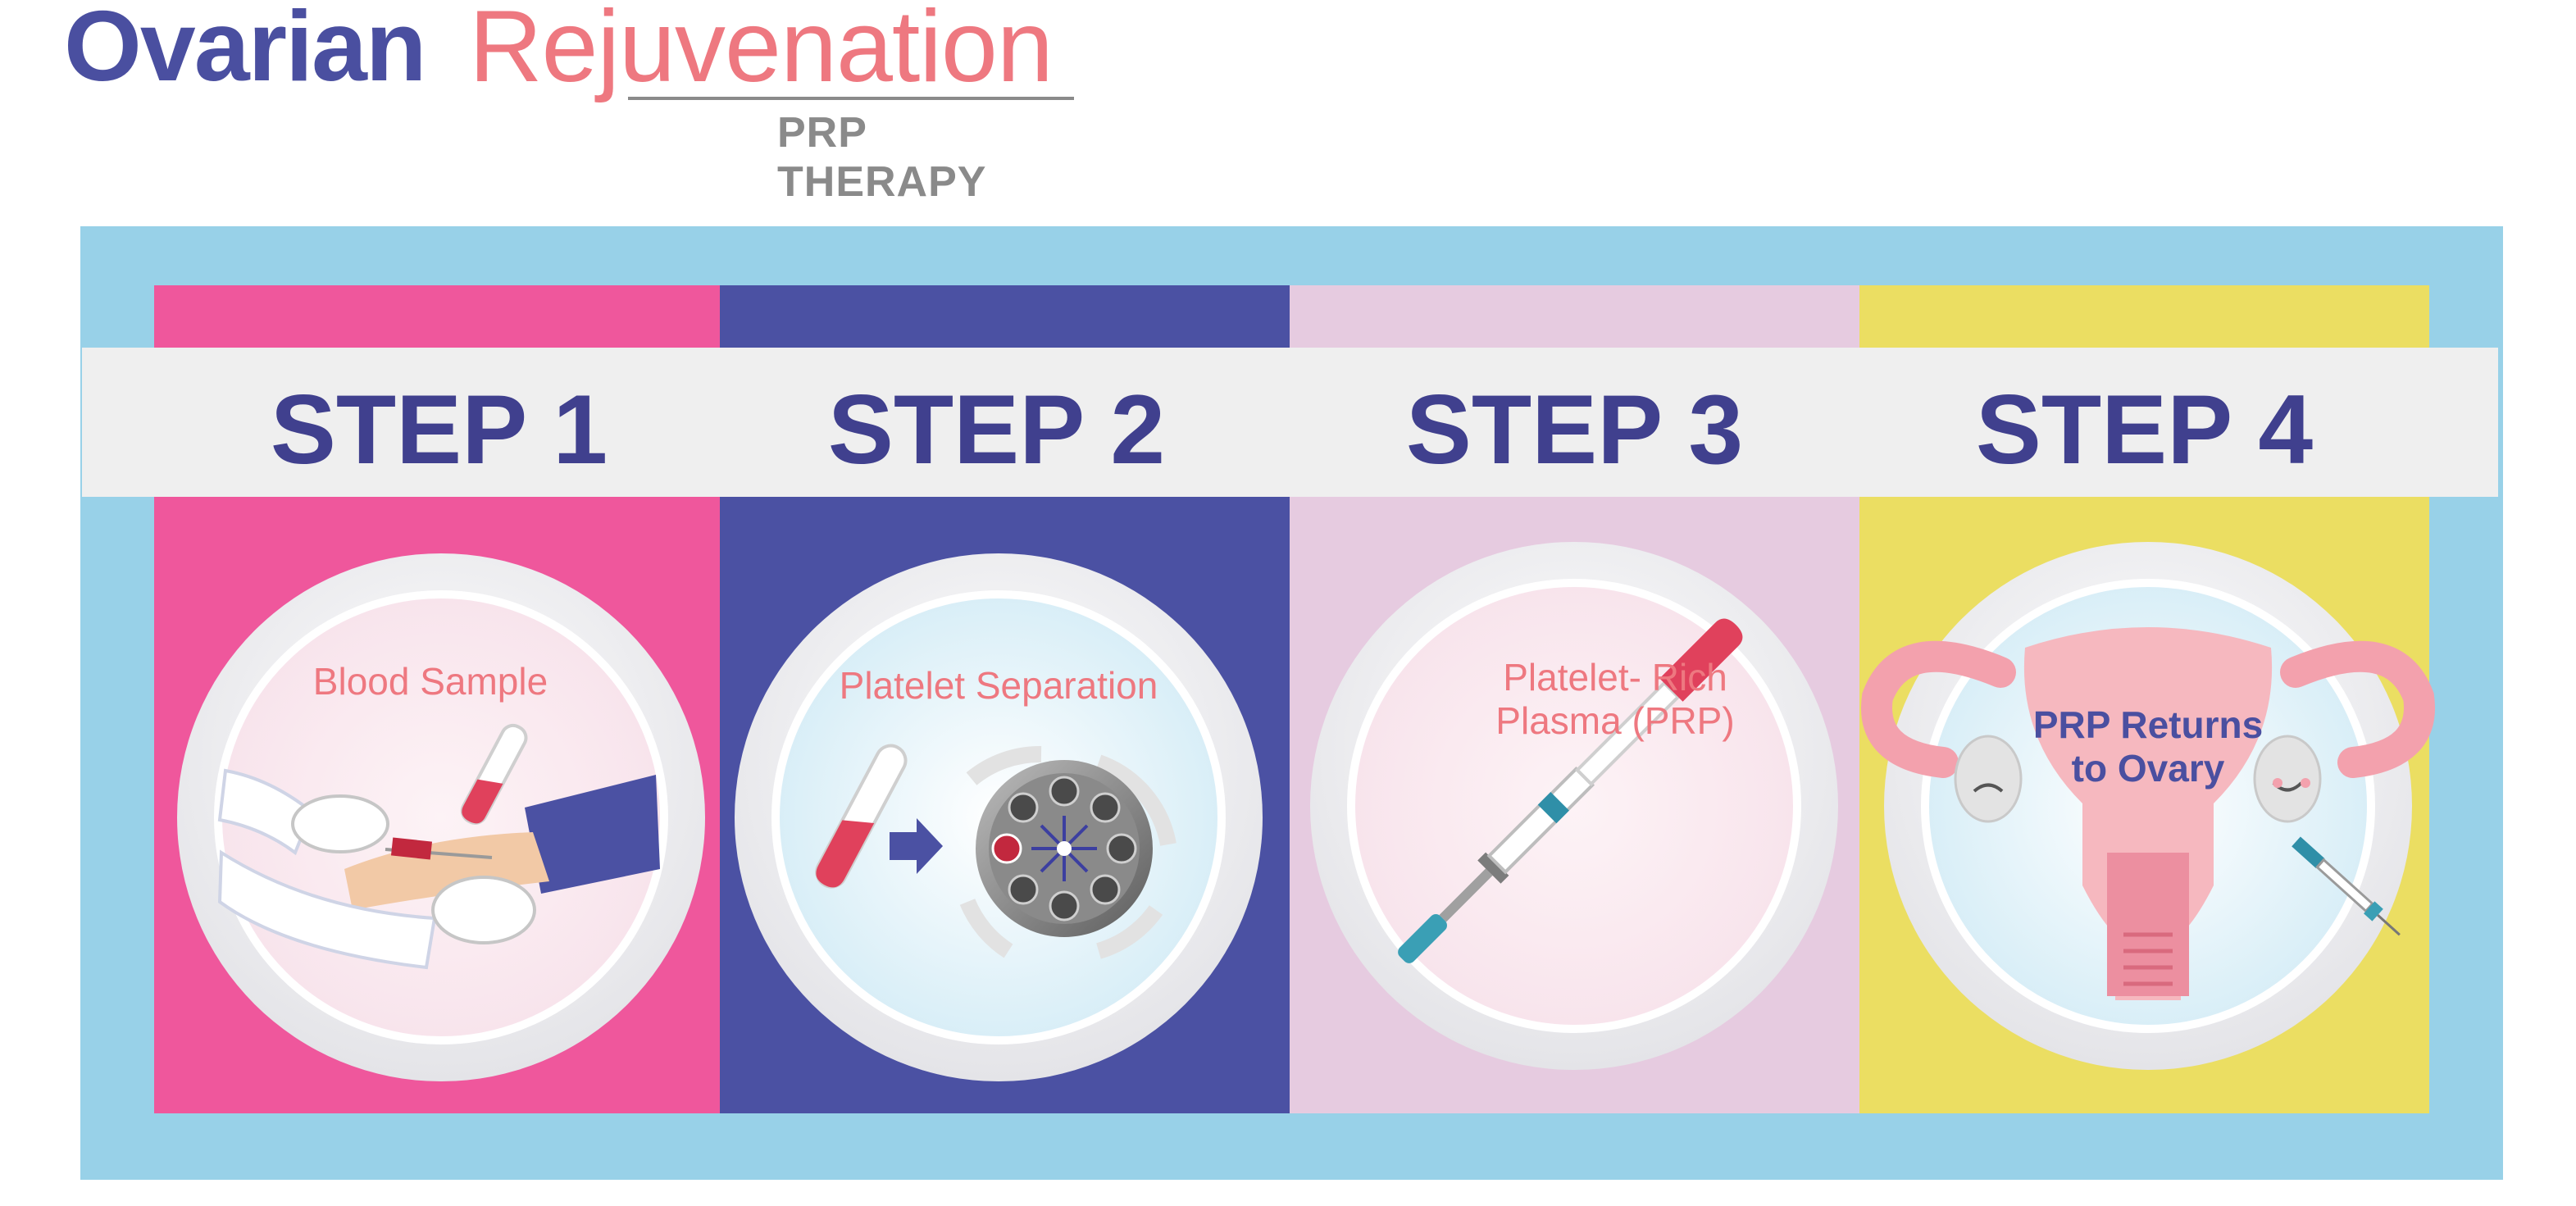  I want to click on step-3-circle, so click(1574, 806).